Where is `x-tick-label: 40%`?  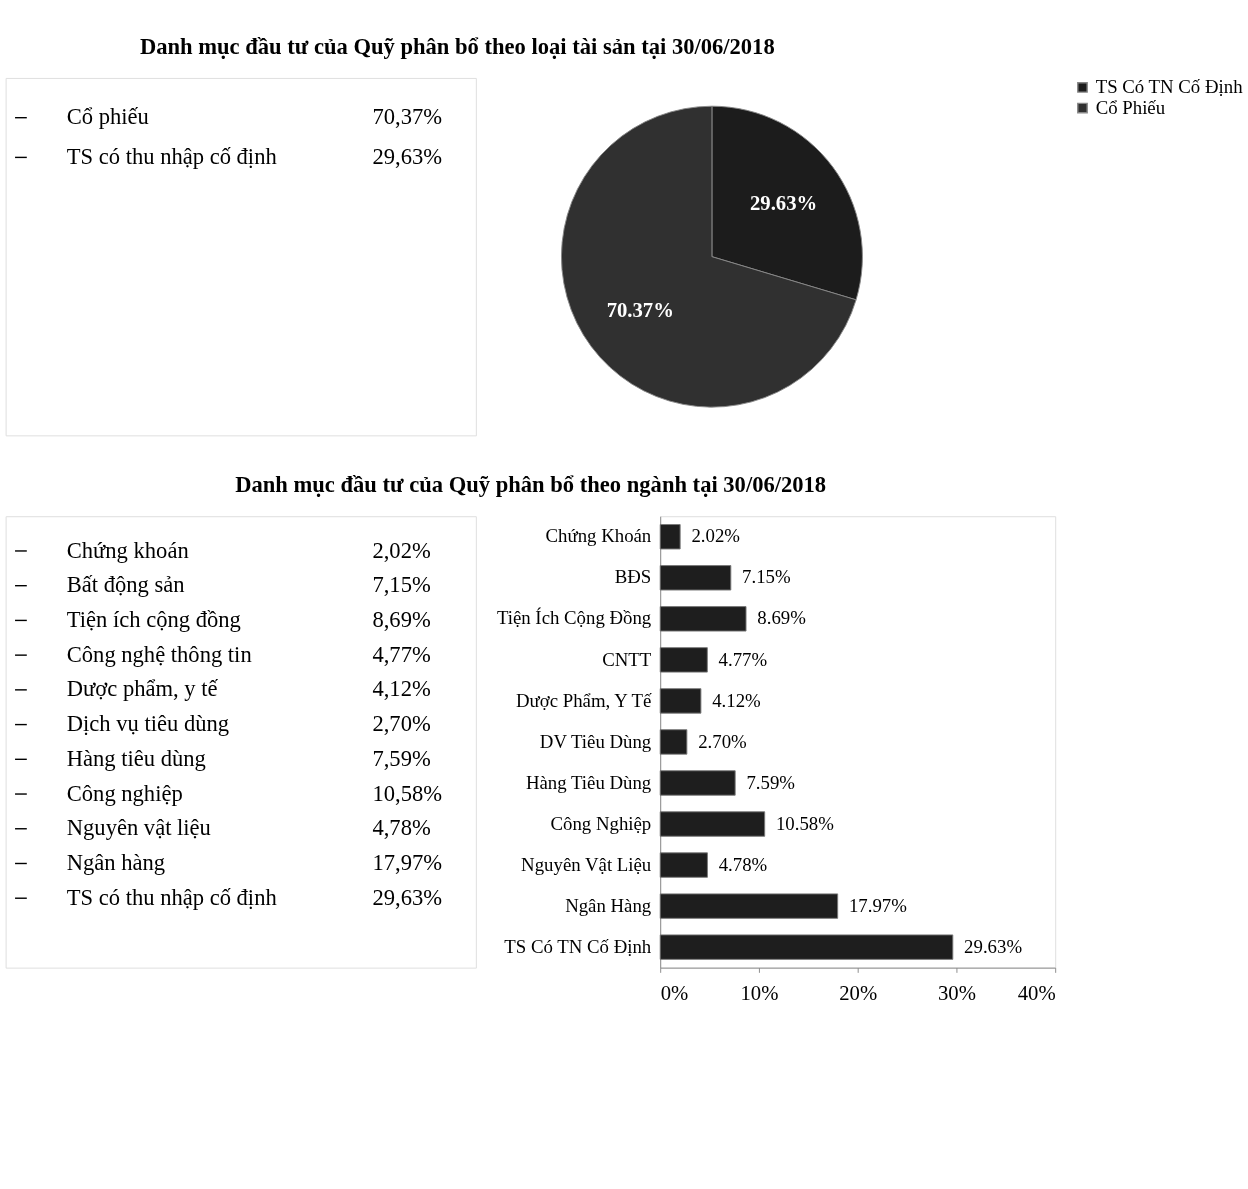 x-tick-label: 40% is located at coordinates (1036, 993).